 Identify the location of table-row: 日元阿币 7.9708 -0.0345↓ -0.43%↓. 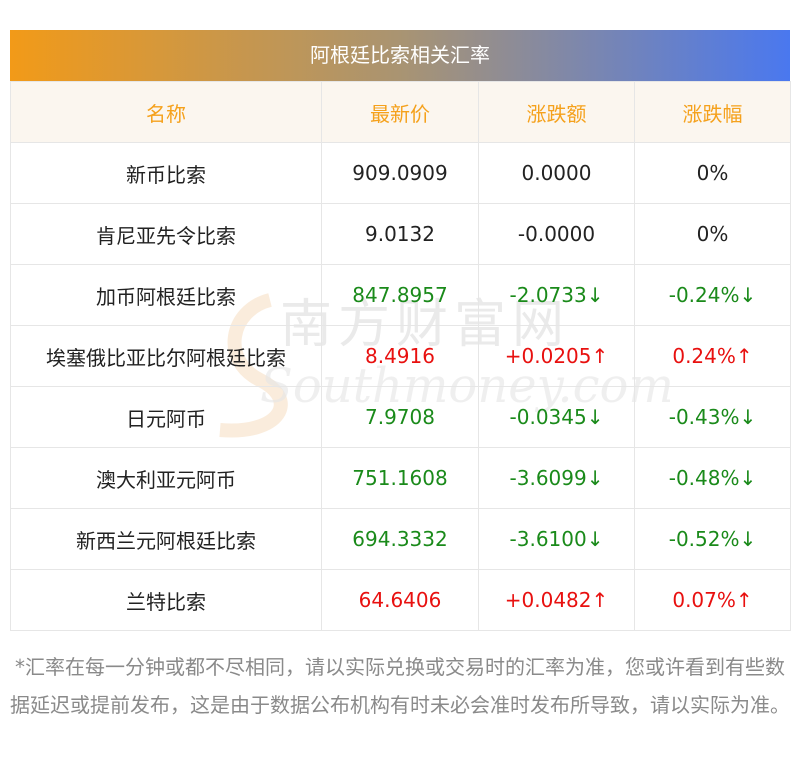
(400, 417).